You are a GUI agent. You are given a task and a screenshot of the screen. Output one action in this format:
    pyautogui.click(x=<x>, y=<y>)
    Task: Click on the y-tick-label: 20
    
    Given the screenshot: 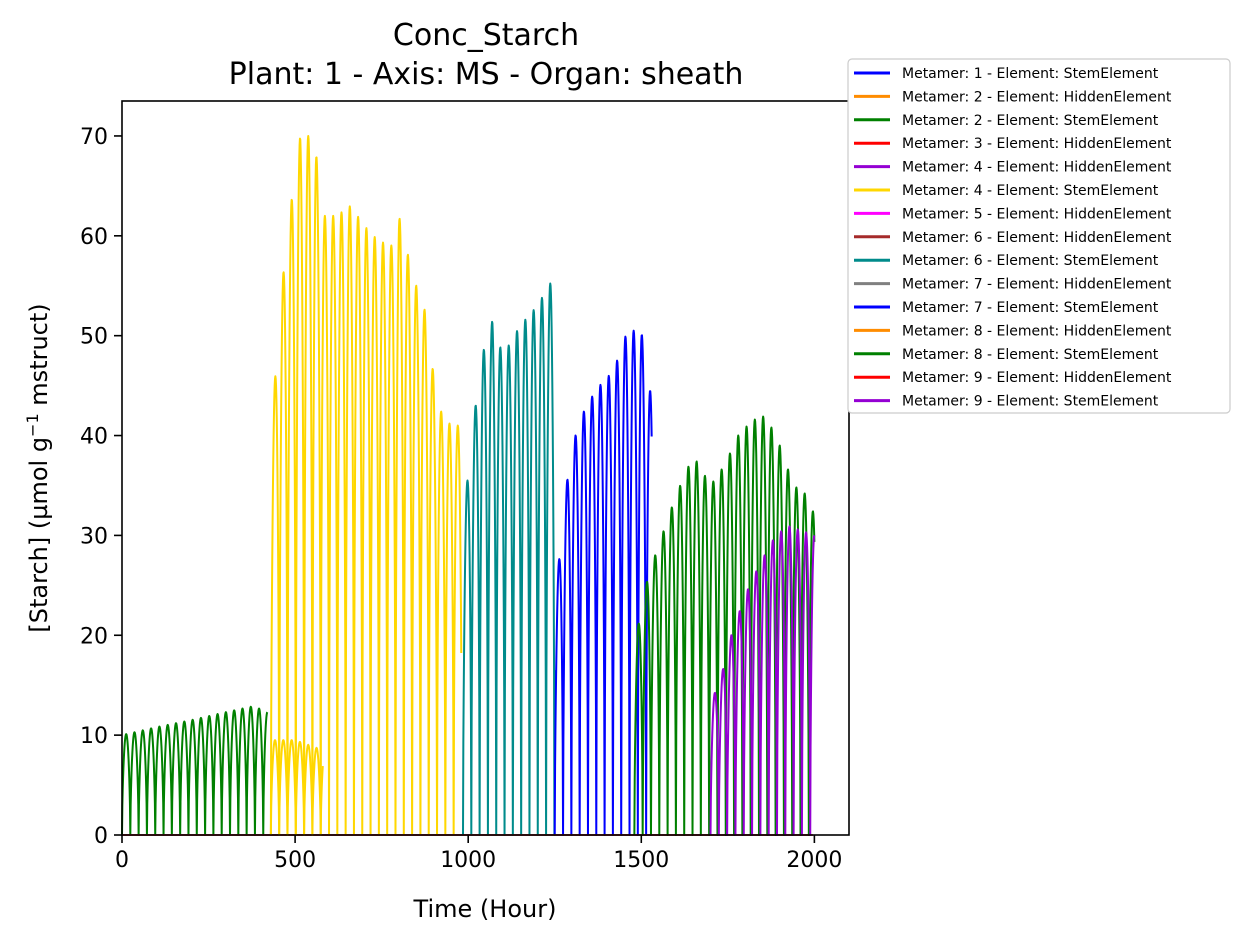 What is the action you would take?
    pyautogui.click(x=94, y=636)
    